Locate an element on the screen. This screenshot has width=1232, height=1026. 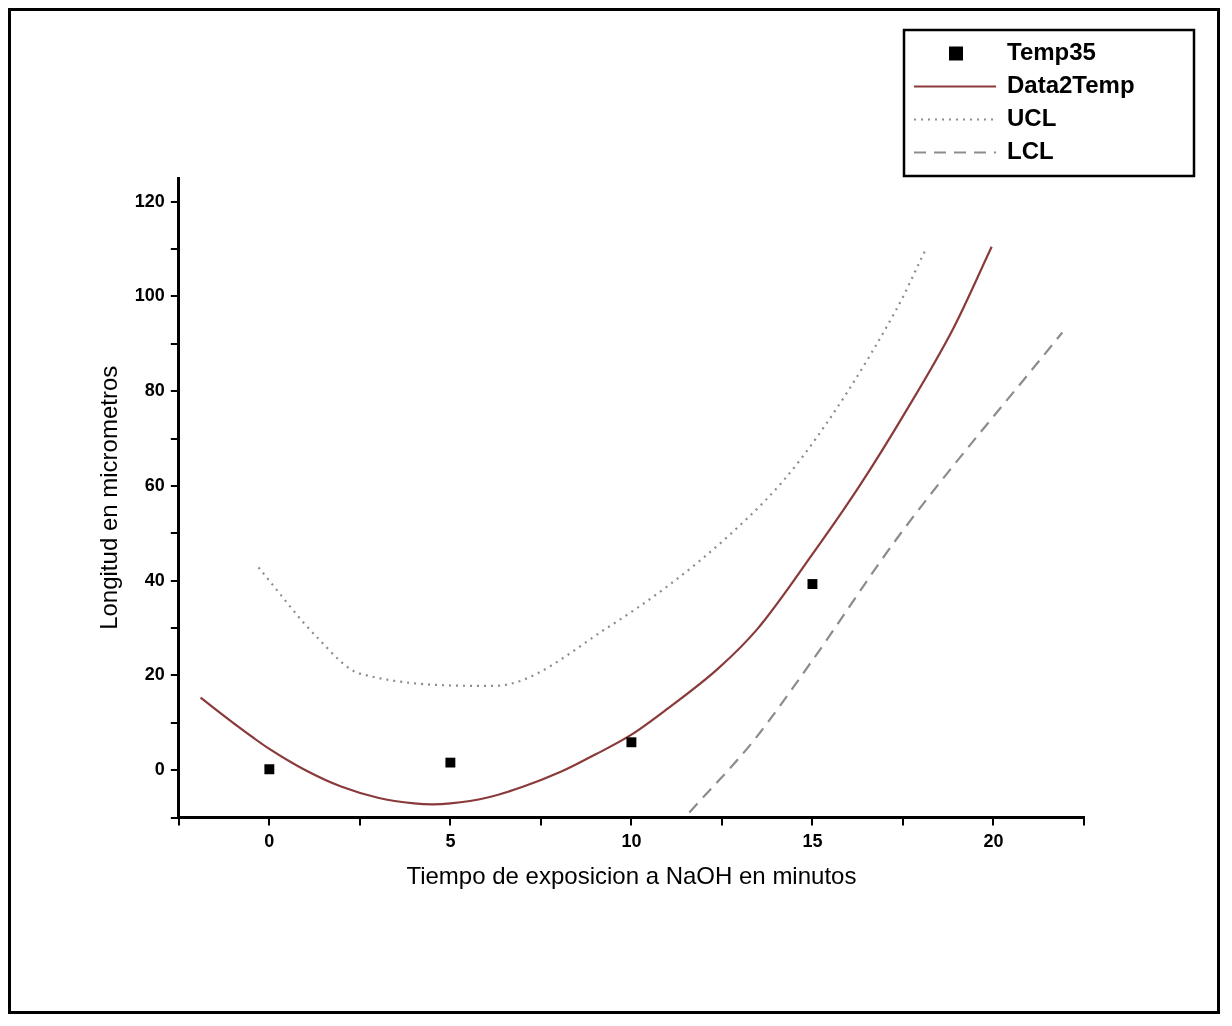
y-tick-label: 60 is located at coordinates (154, 484).